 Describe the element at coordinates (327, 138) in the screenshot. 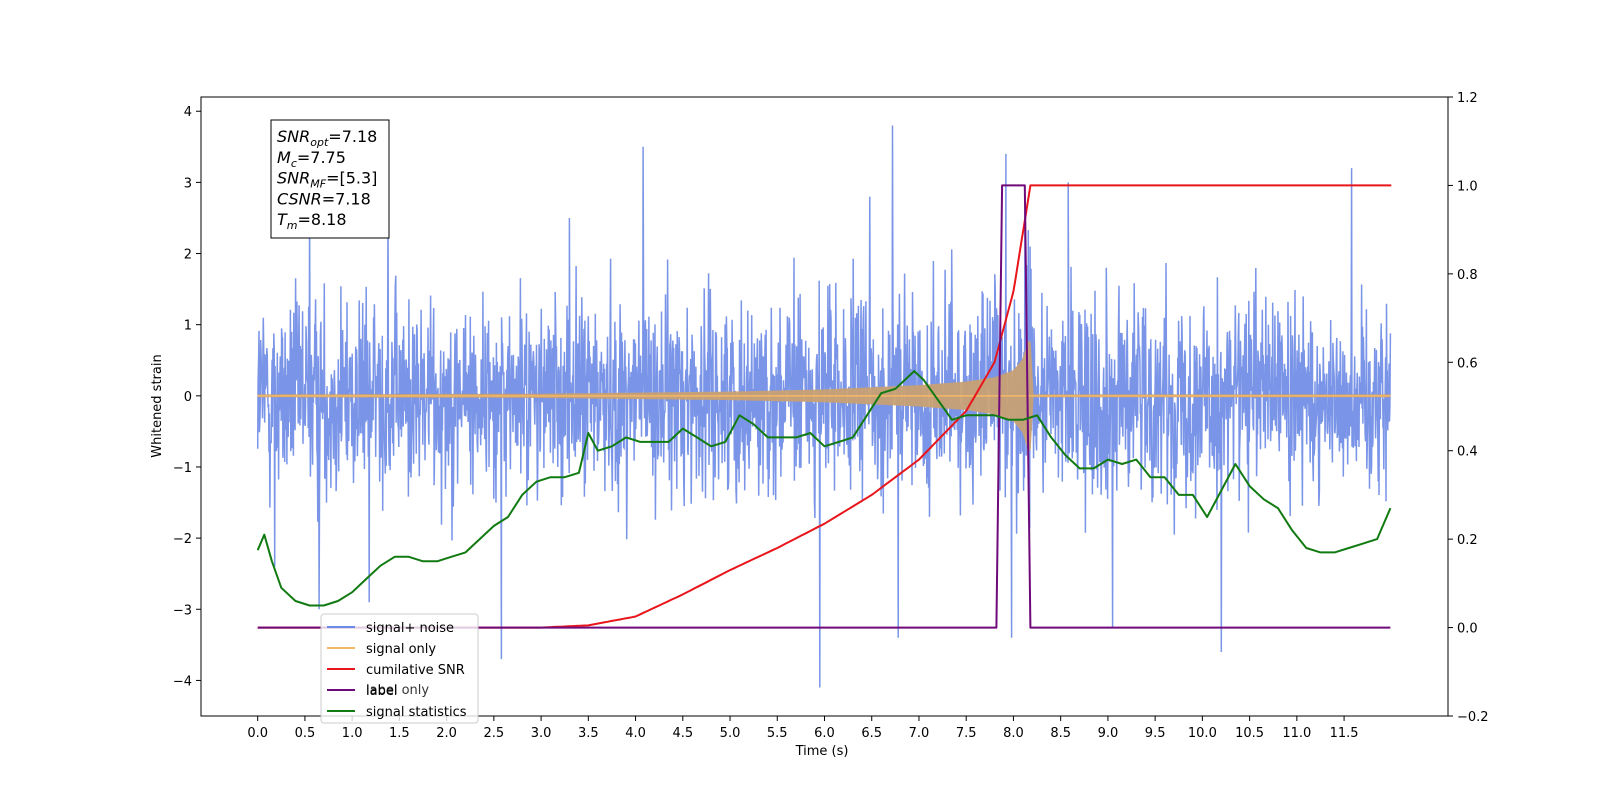

I see `info-box-line: SNRopt=7.18` at that location.